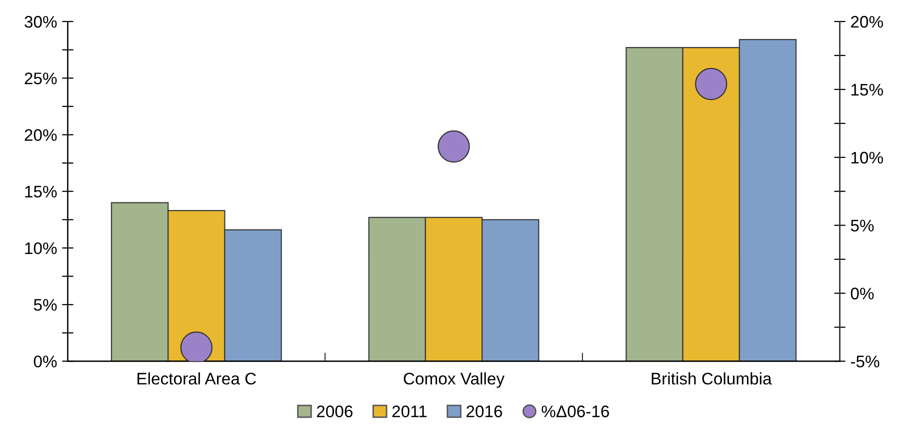 Image resolution: width=903 pixels, height=430 pixels. What do you see at coordinates (409, 412) in the screenshot?
I see `legend-label: 2011` at bounding box center [409, 412].